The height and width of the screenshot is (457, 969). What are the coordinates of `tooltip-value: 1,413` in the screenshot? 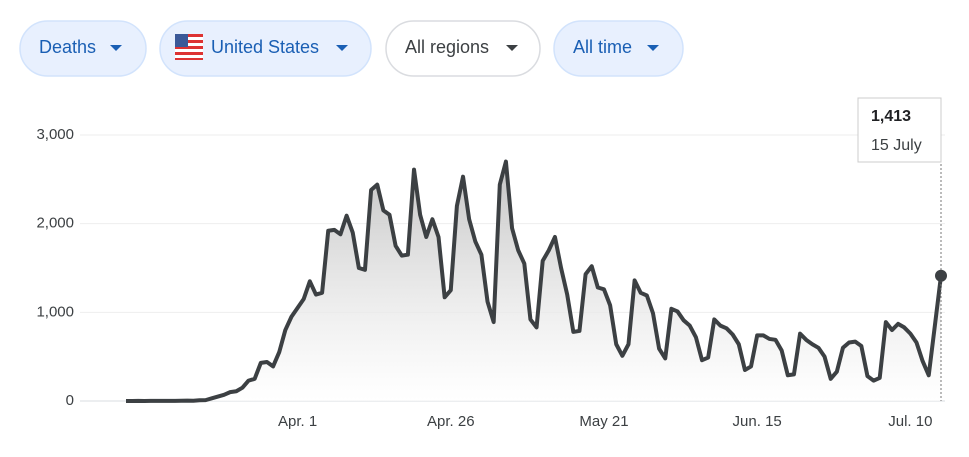 It's located at (891, 116).